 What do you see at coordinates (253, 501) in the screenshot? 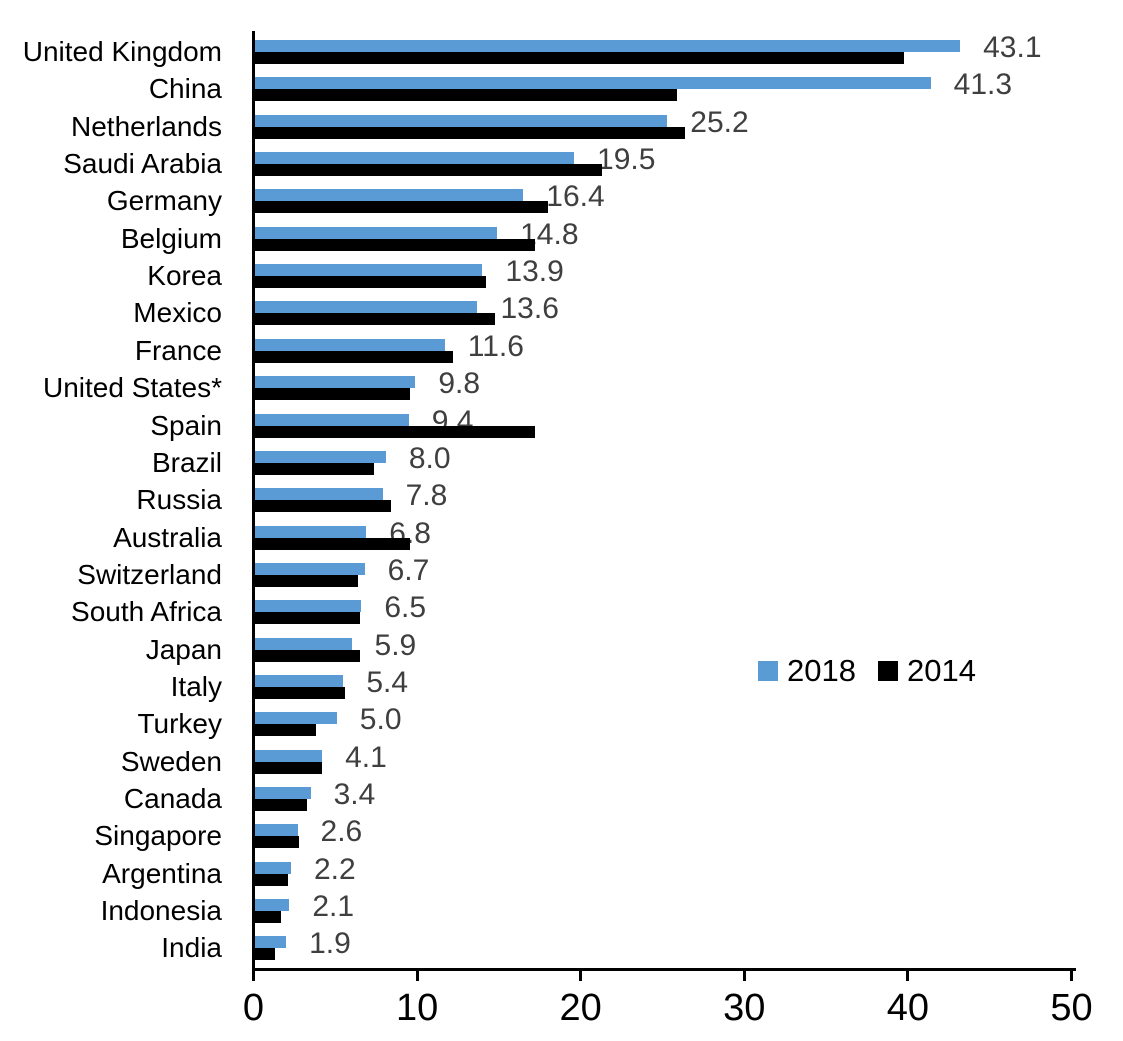
I see `y-axis-line` at bounding box center [253, 501].